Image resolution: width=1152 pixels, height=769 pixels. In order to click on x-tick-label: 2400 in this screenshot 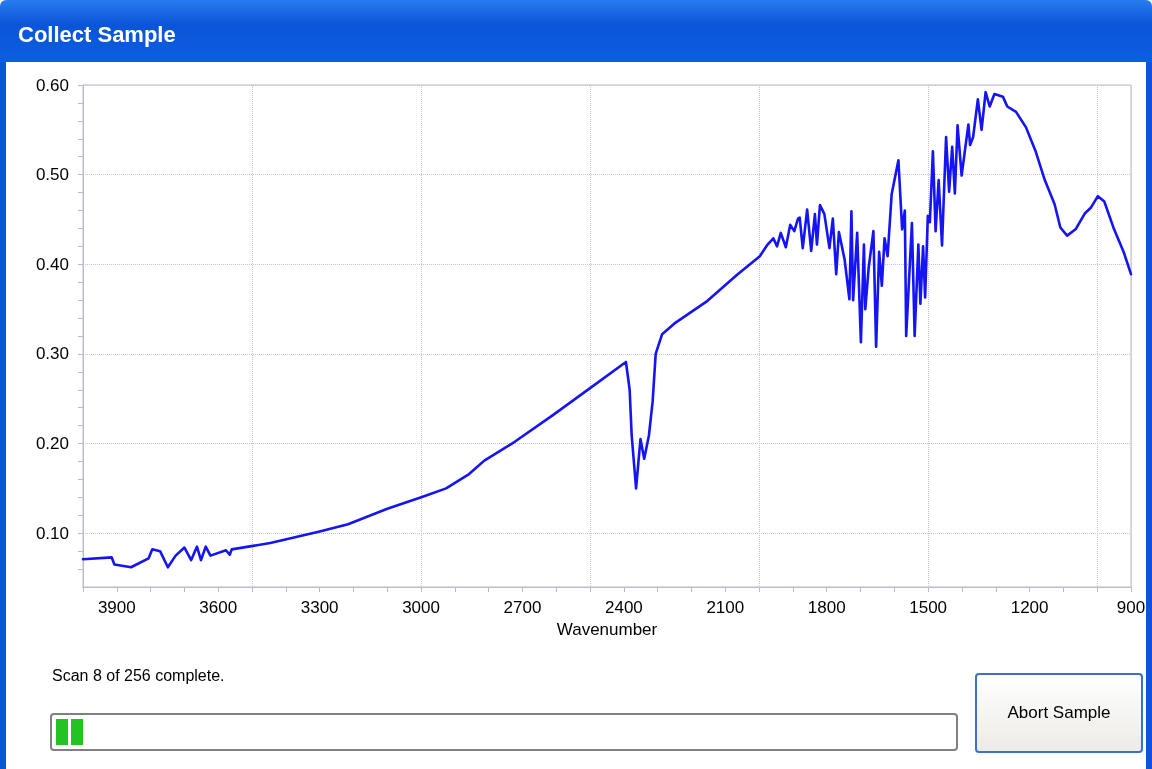, I will do `click(623, 607)`.